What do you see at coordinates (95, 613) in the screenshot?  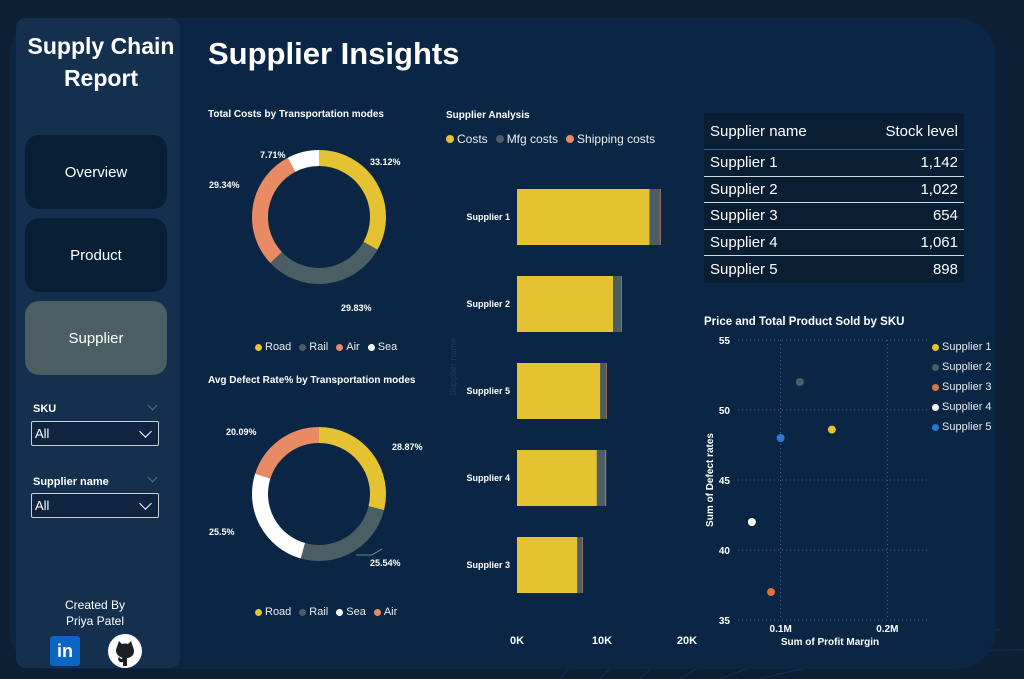 I see `credit: Created By Priya Patel` at bounding box center [95, 613].